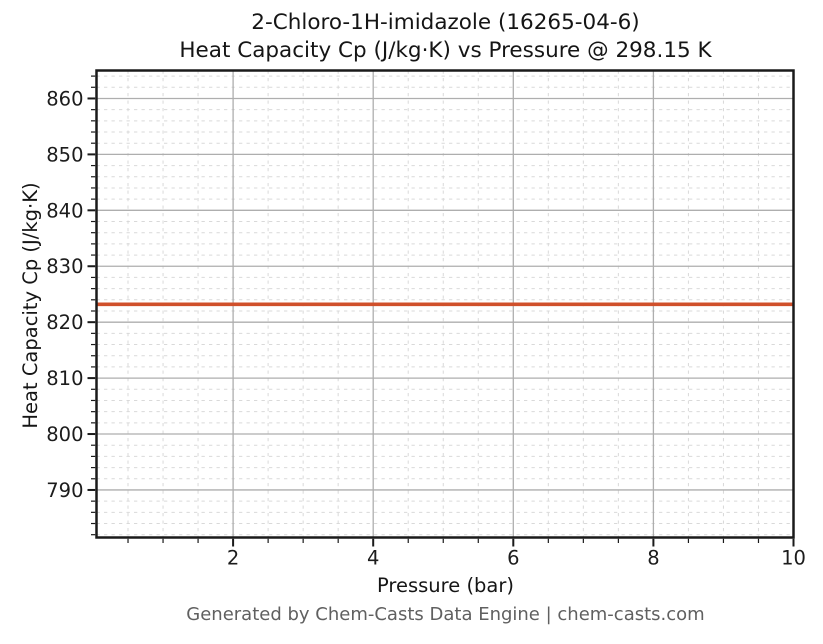  What do you see at coordinates (30, 305) in the screenshot?
I see `y-axis-label: Heat Capacity Cp (J/kg·K)` at bounding box center [30, 305].